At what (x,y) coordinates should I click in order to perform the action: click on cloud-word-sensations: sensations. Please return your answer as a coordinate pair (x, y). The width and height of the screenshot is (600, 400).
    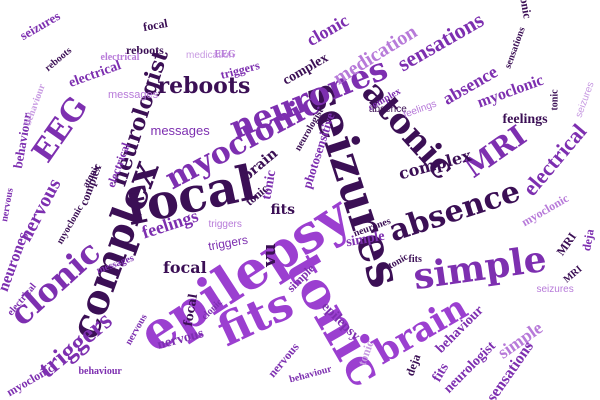
    Looking at the image, I should click on (515, 48).